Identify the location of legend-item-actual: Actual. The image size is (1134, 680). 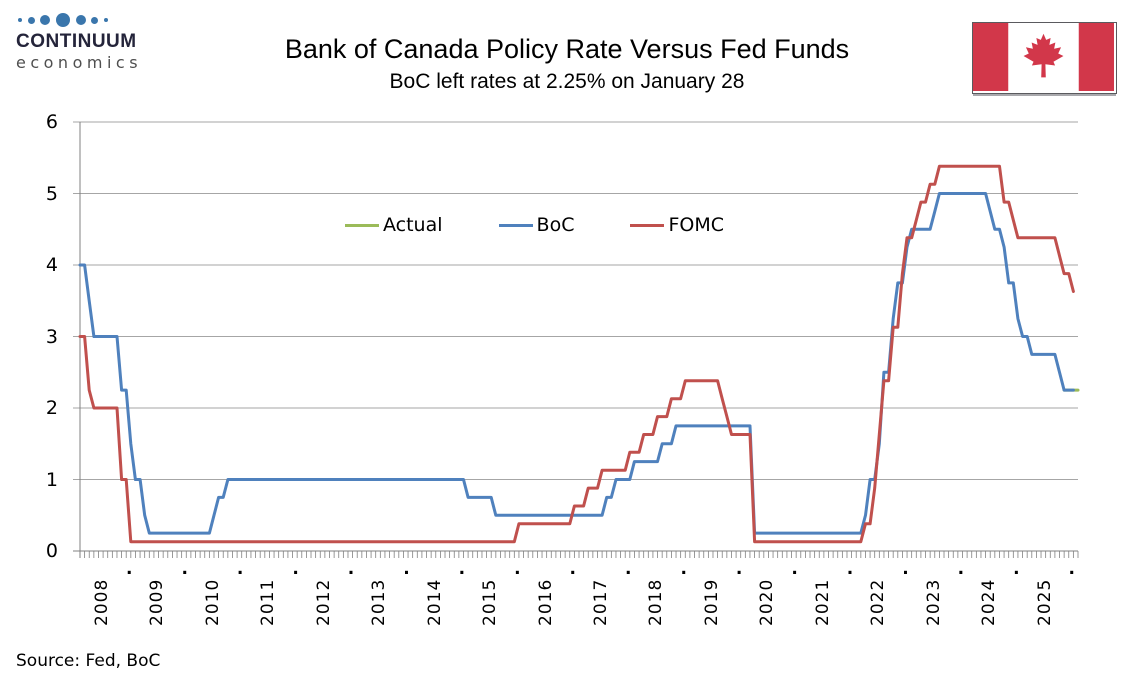
(394, 225).